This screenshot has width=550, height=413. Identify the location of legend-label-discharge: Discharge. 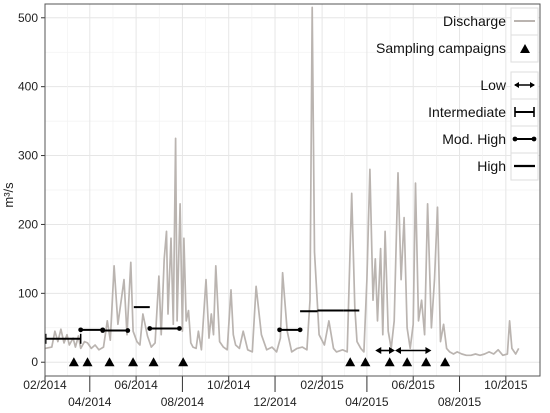
(474, 21).